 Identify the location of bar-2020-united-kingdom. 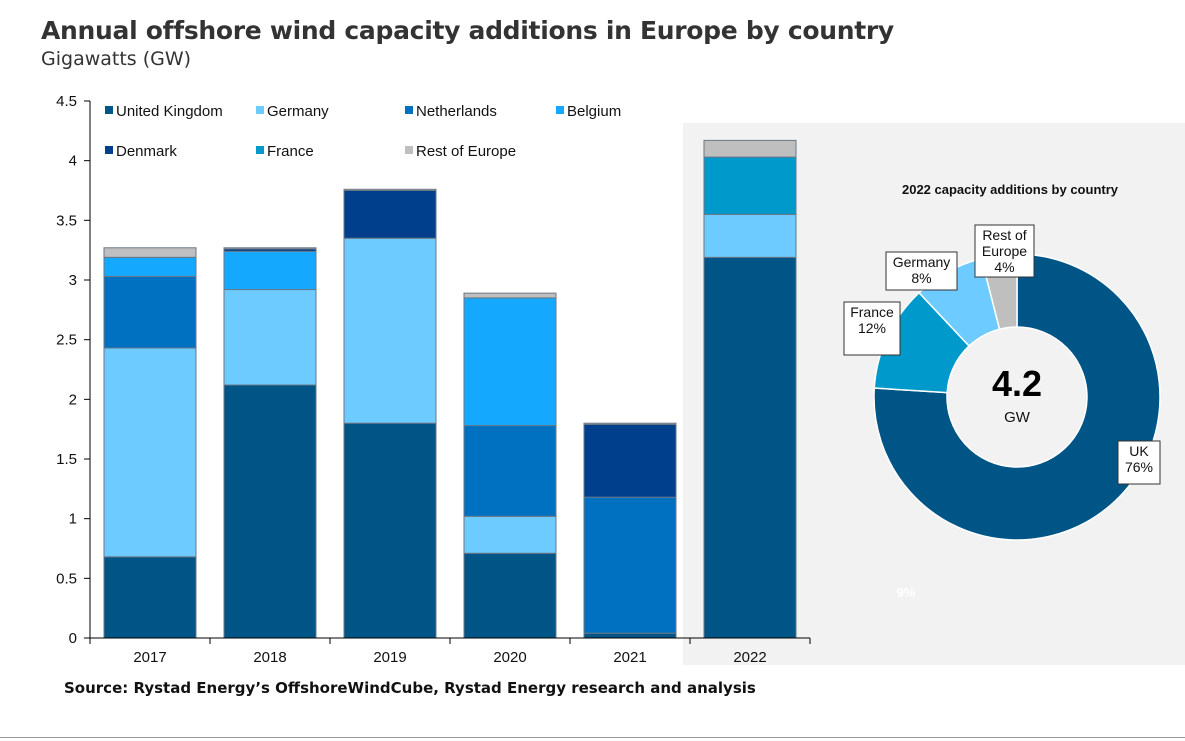
(510, 595).